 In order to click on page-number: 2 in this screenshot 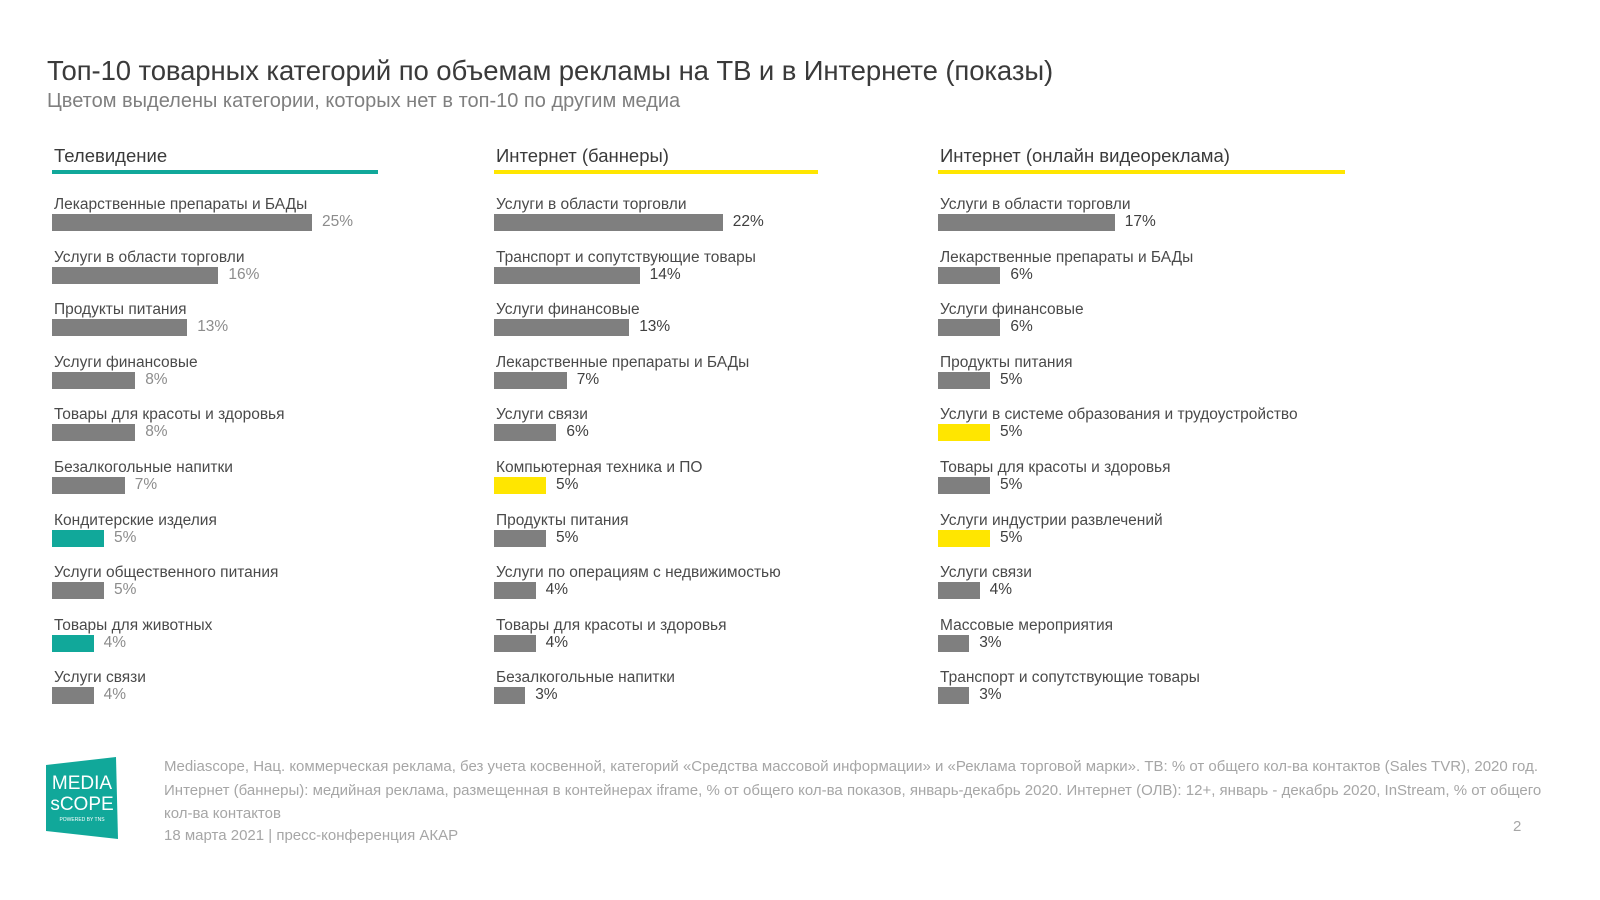, I will do `click(1517, 826)`.